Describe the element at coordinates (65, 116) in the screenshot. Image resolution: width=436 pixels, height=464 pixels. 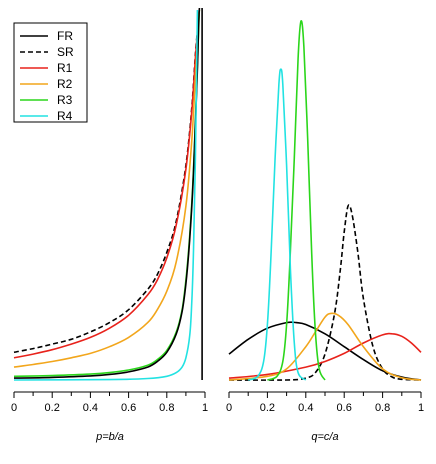
I see `legend-label: R4` at that location.